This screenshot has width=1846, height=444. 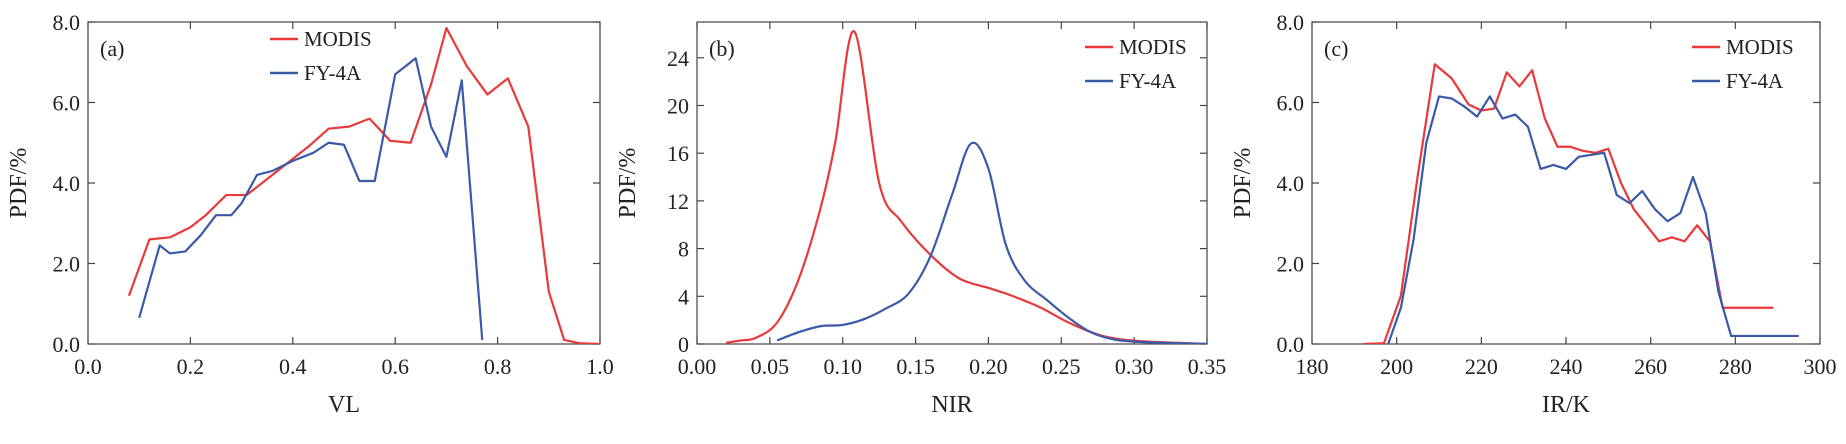 What do you see at coordinates (988, 366) in the screenshot?
I see `x-tick-label: 0.20` at bounding box center [988, 366].